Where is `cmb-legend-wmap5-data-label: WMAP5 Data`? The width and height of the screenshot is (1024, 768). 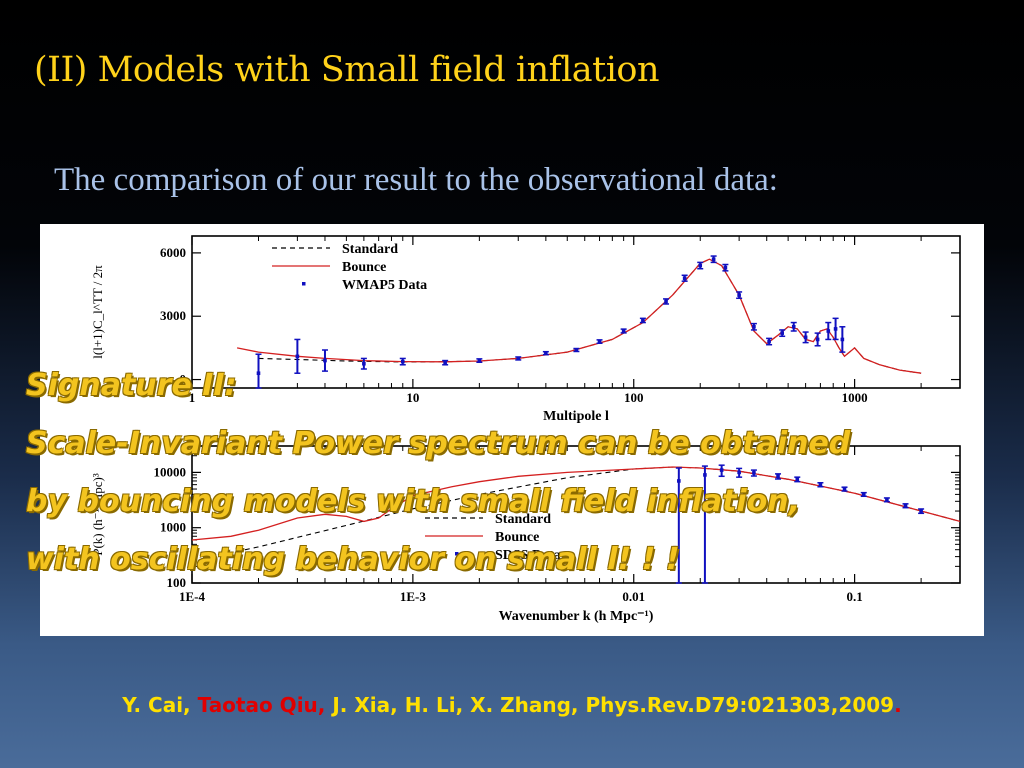
cmb-legend-wmap5-data-label: WMAP5 Data is located at coordinates (384, 285).